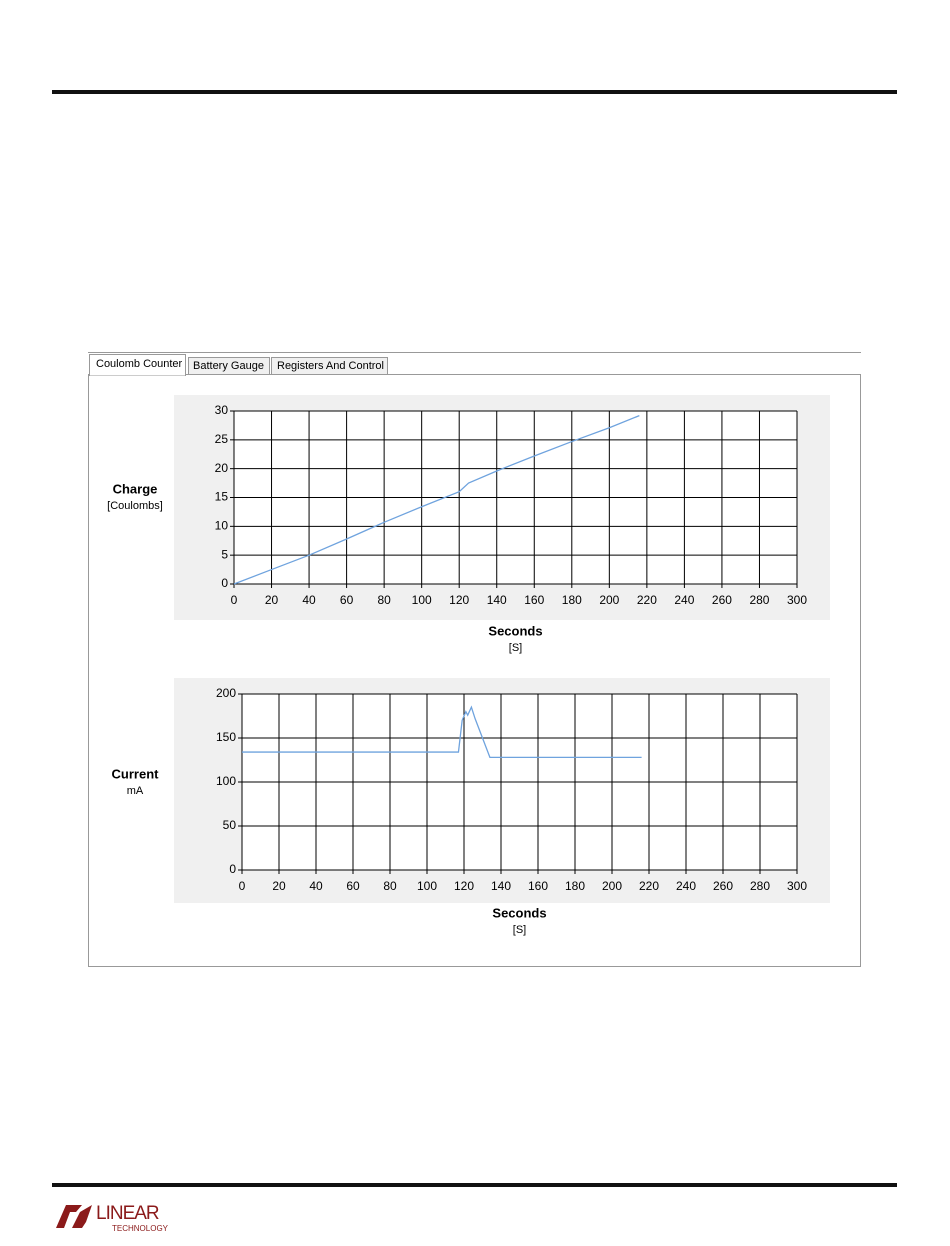  Describe the element at coordinates (222, 468) in the screenshot. I see `y-tick-label: 20` at that location.